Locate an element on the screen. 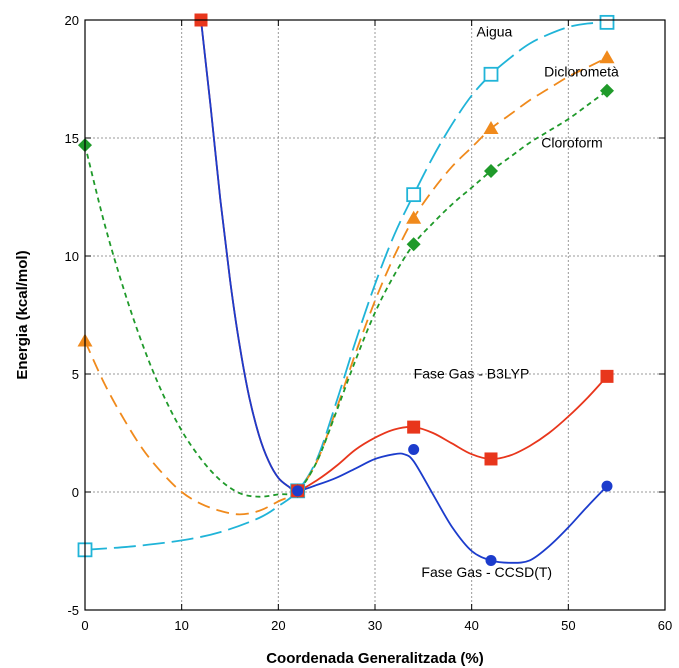 This screenshot has height=668, width=679. series-label-cloroform: Cloroform is located at coordinates (571, 142).